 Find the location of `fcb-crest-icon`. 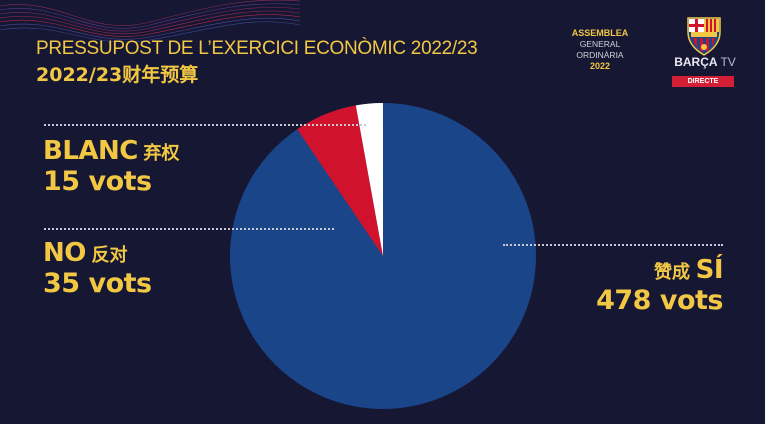

fcb-crest-icon is located at coordinates (704, 36).